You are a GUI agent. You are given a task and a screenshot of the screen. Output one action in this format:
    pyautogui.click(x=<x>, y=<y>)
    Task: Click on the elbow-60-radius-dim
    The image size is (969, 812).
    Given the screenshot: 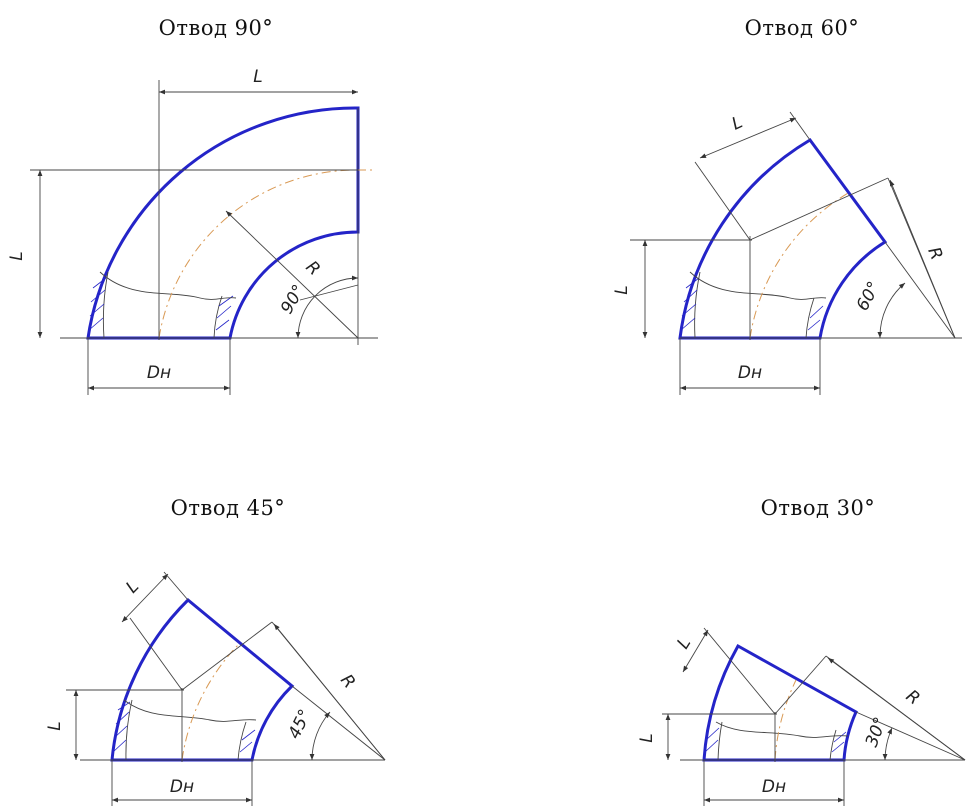 What is the action you would take?
    pyautogui.click(x=922, y=259)
    